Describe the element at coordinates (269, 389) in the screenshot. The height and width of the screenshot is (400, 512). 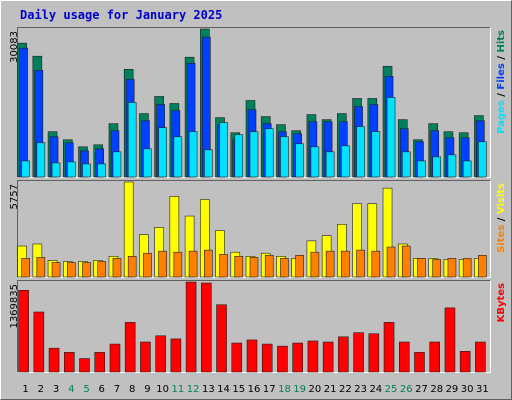
I see `x-tick-label: 17` at that location.